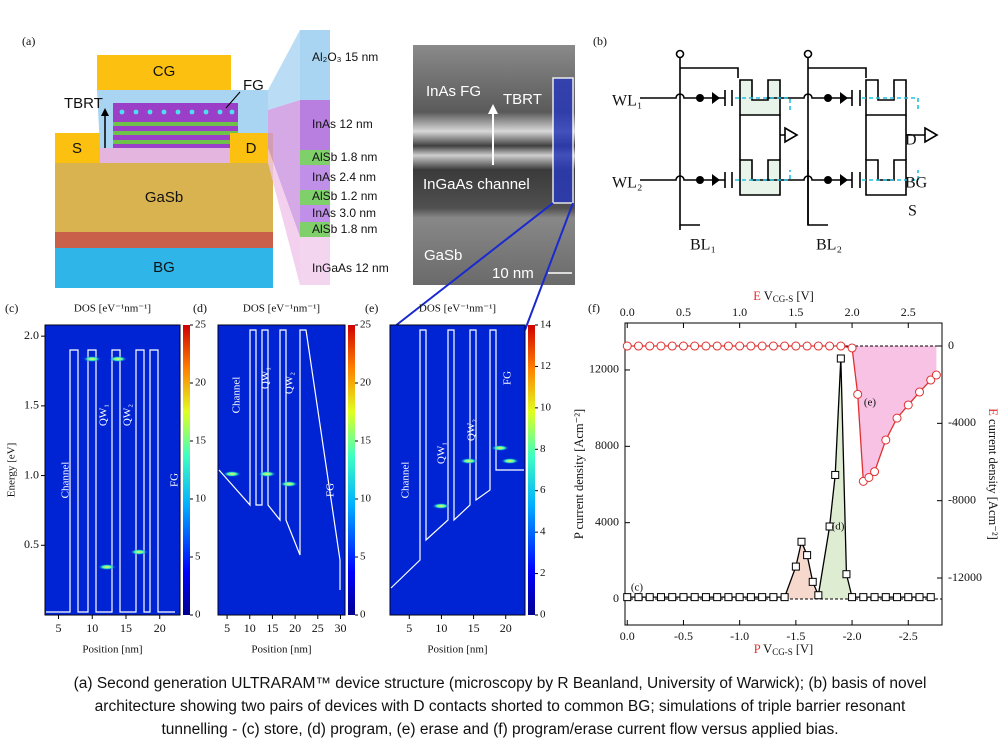 This screenshot has height=750, width=1000. I want to click on y-tick-label: 1.5, so click(31, 405).